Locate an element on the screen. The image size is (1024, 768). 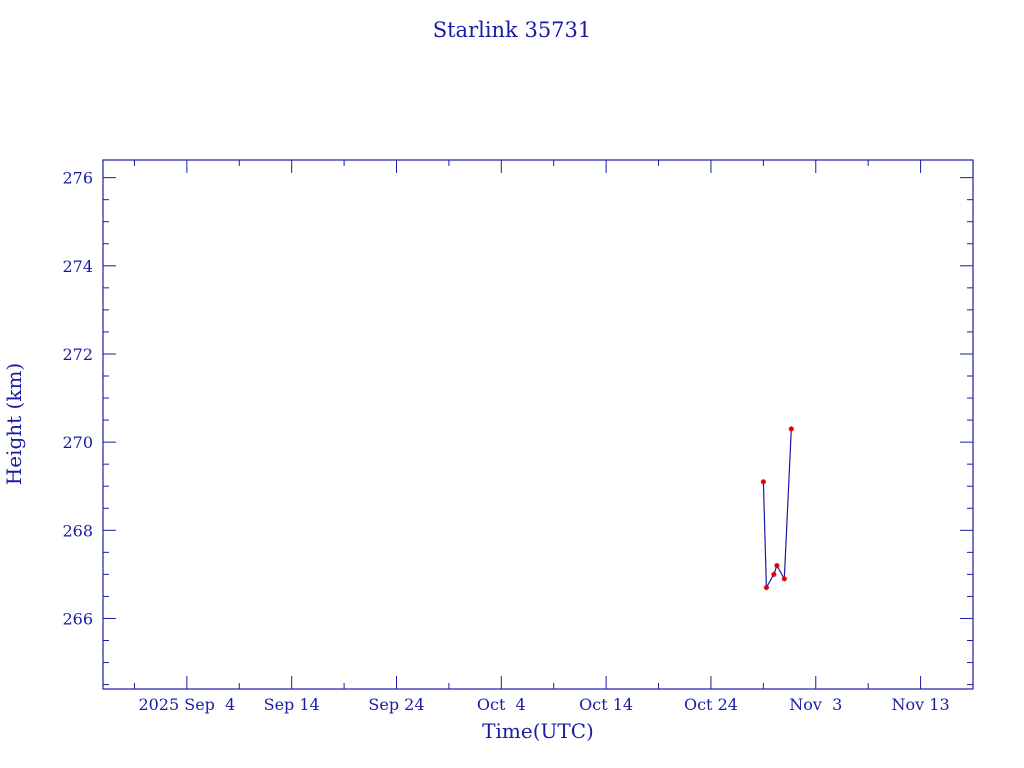
y-tick-label: 266 is located at coordinates (77, 618).